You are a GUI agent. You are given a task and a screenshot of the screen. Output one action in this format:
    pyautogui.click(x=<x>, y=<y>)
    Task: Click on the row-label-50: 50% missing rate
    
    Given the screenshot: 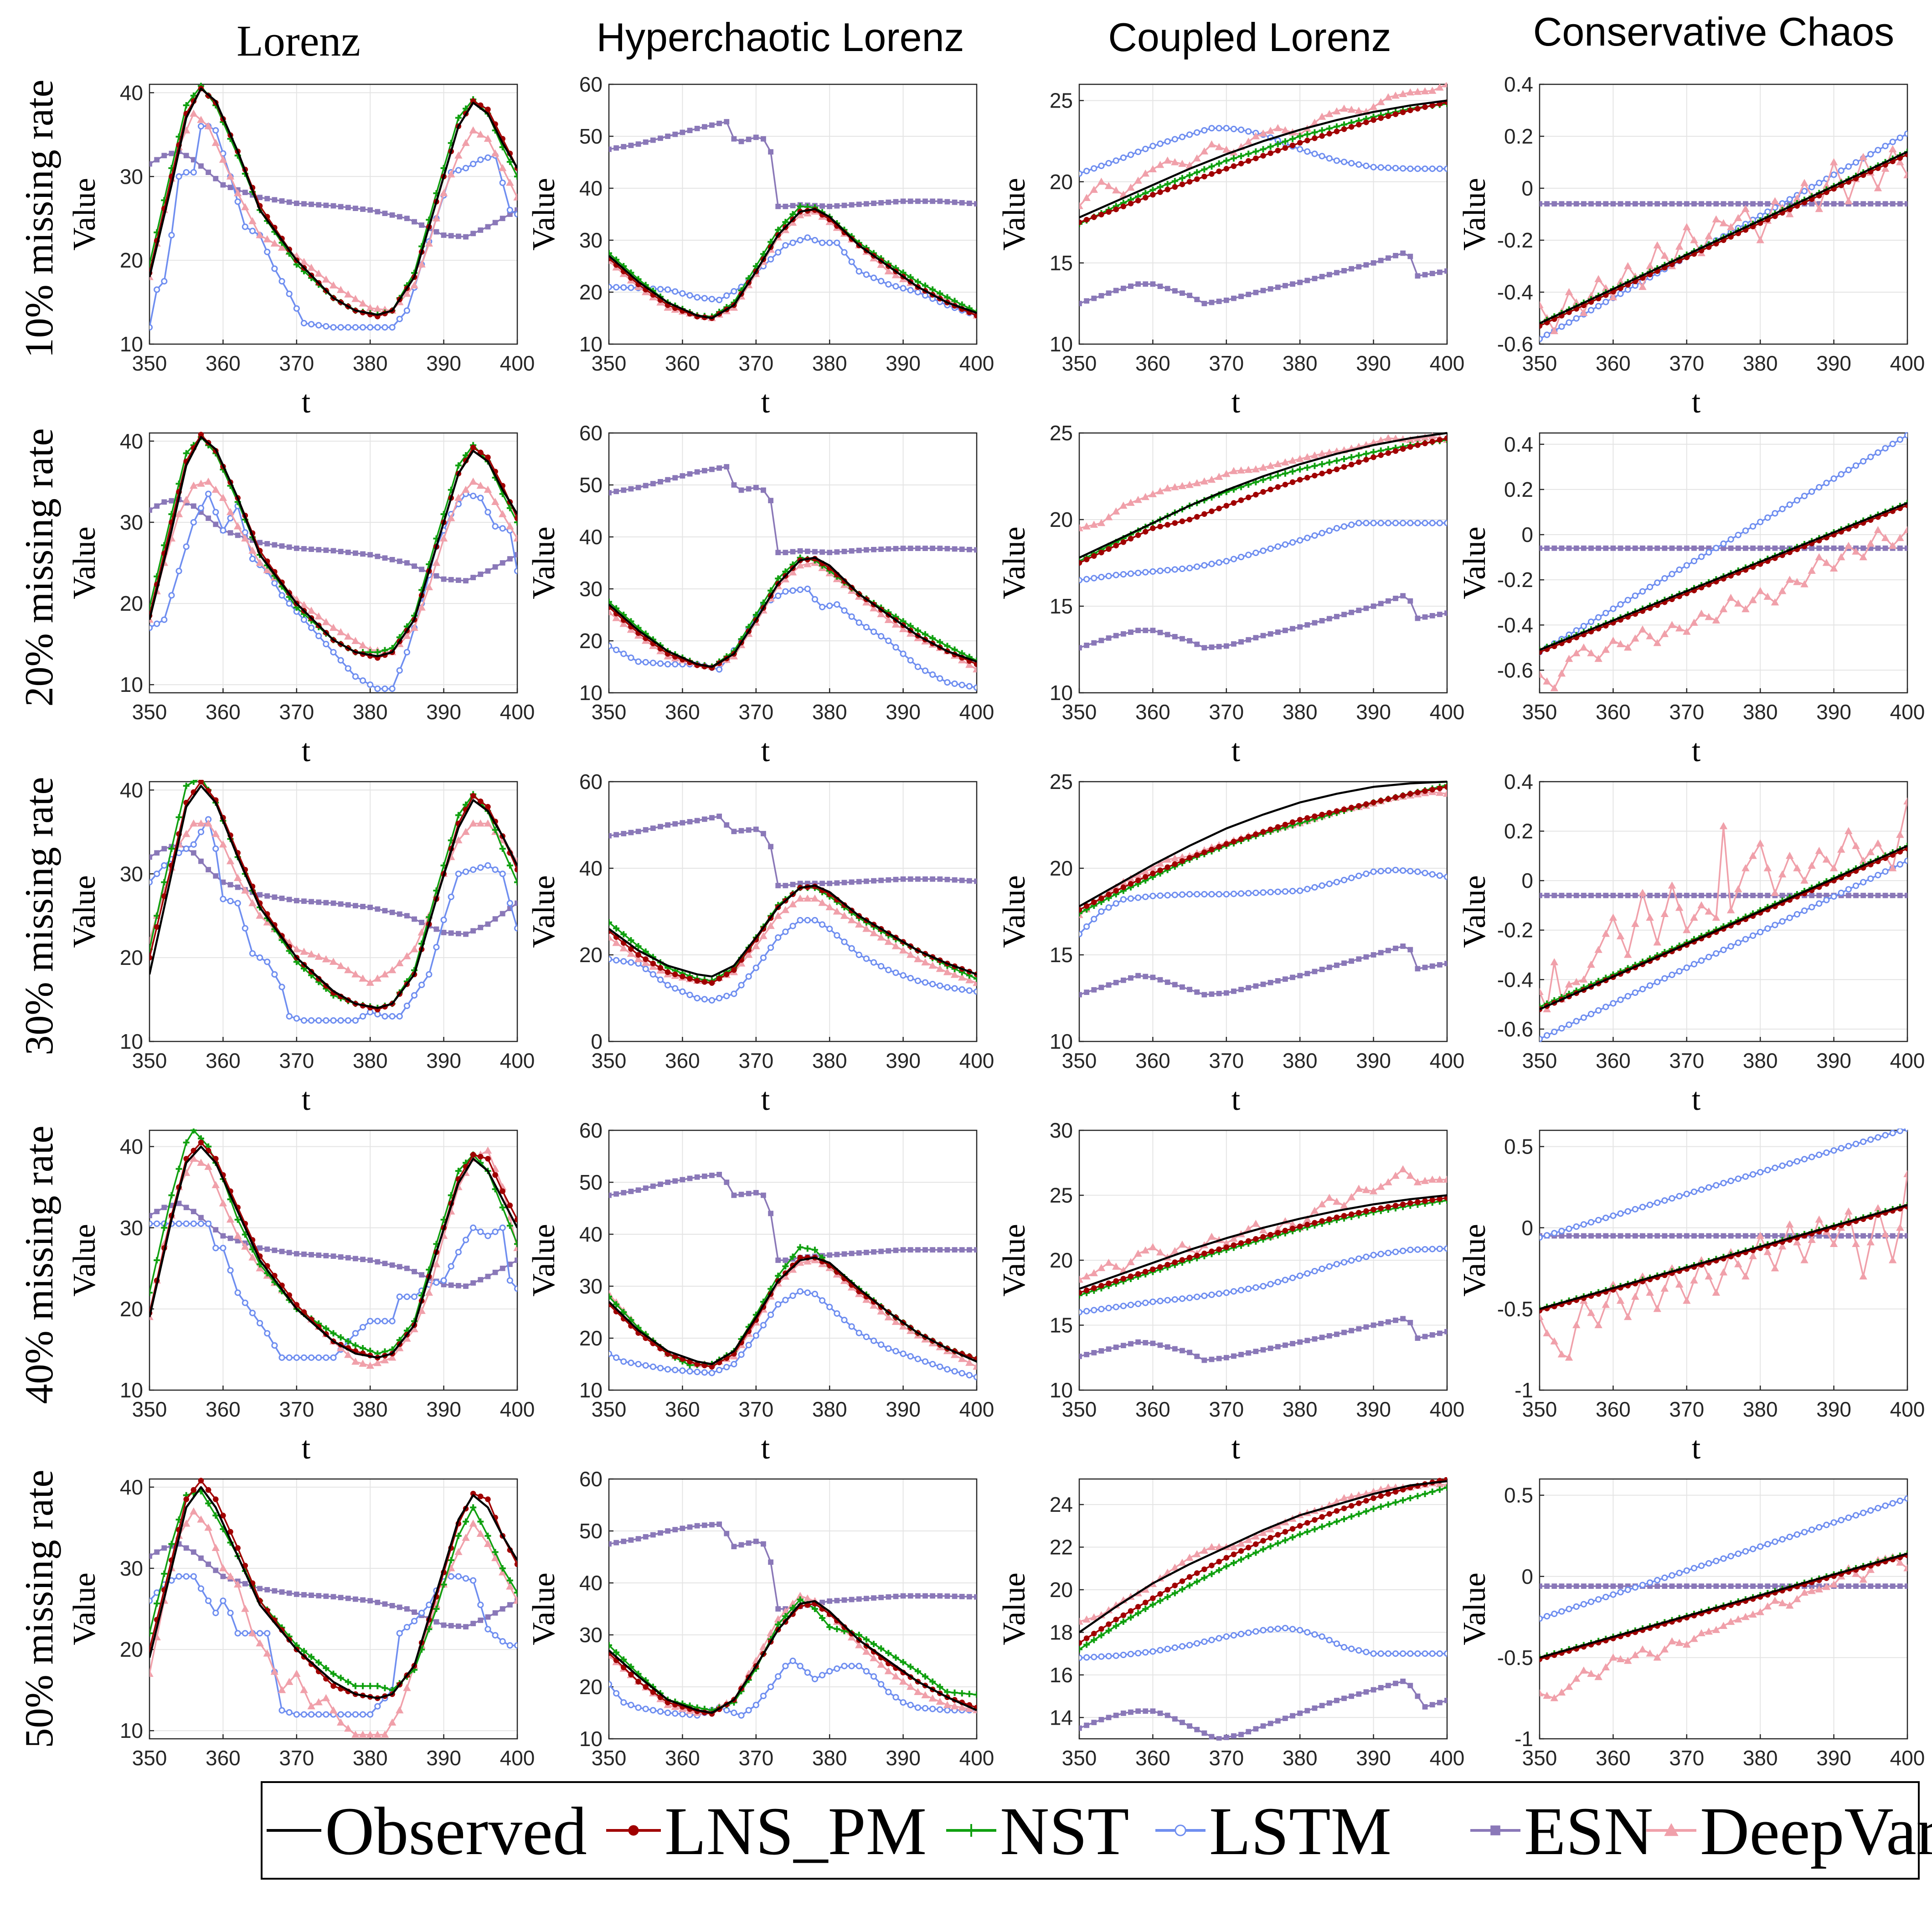 What is the action you would take?
    pyautogui.click(x=39, y=1609)
    